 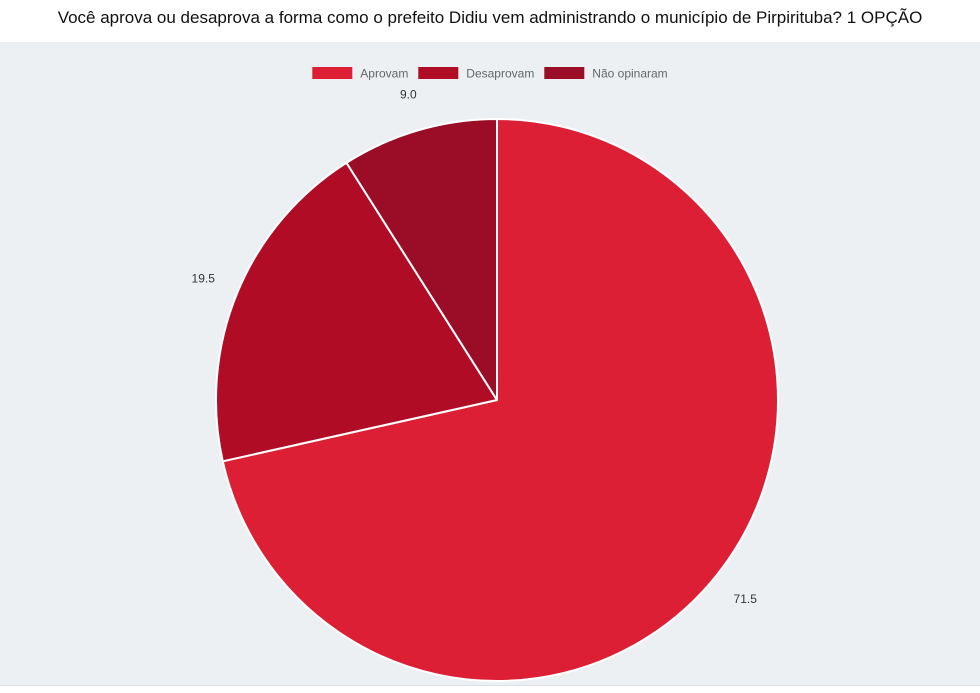 I want to click on legend-item-aprovam: Aprovam, so click(x=360, y=74).